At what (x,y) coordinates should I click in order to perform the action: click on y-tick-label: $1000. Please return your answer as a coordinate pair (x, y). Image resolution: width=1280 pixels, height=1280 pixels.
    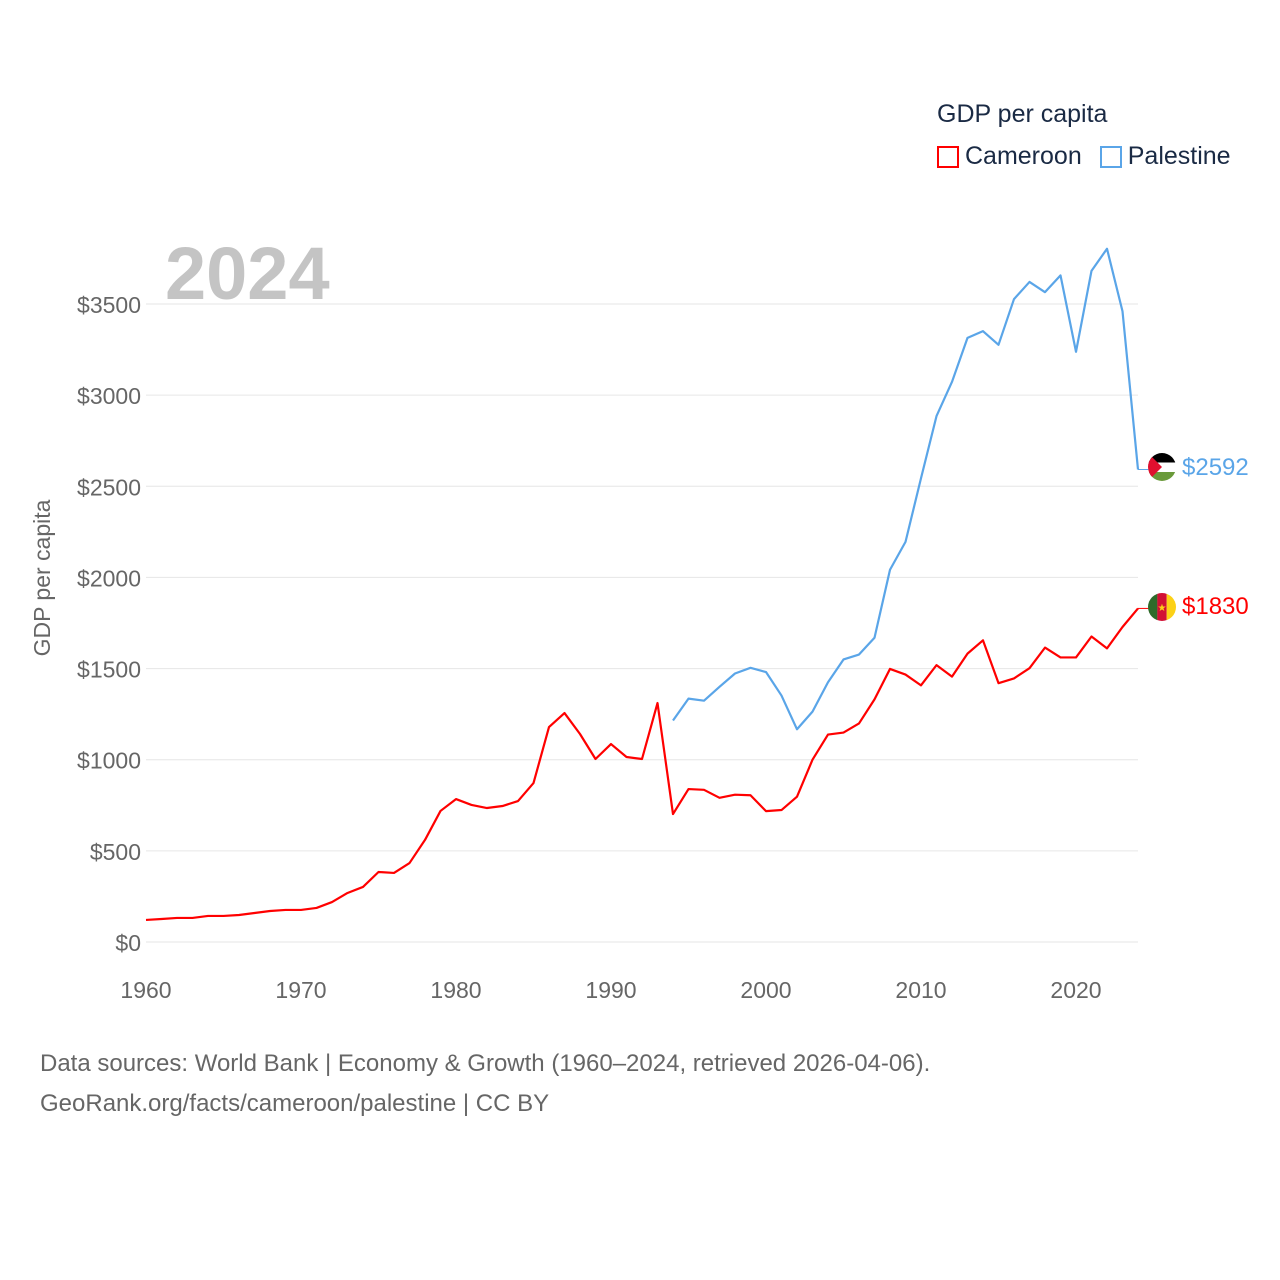
    Looking at the image, I should click on (109, 761).